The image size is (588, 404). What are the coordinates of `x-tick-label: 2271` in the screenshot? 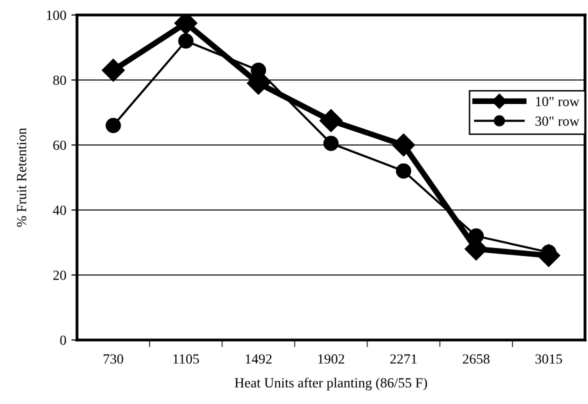 It's located at (403, 359).